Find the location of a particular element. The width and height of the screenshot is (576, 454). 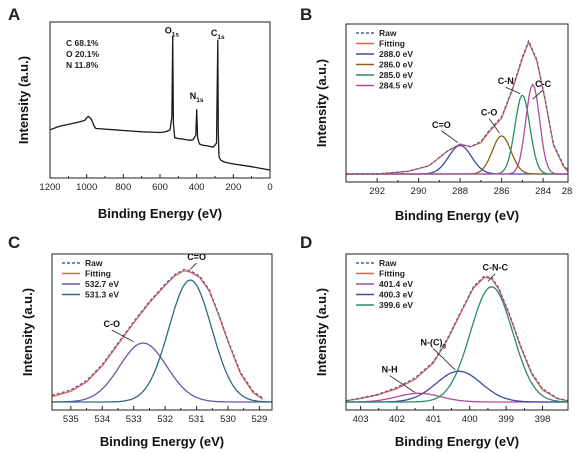

peak-annotation: N1s is located at coordinates (197, 97).